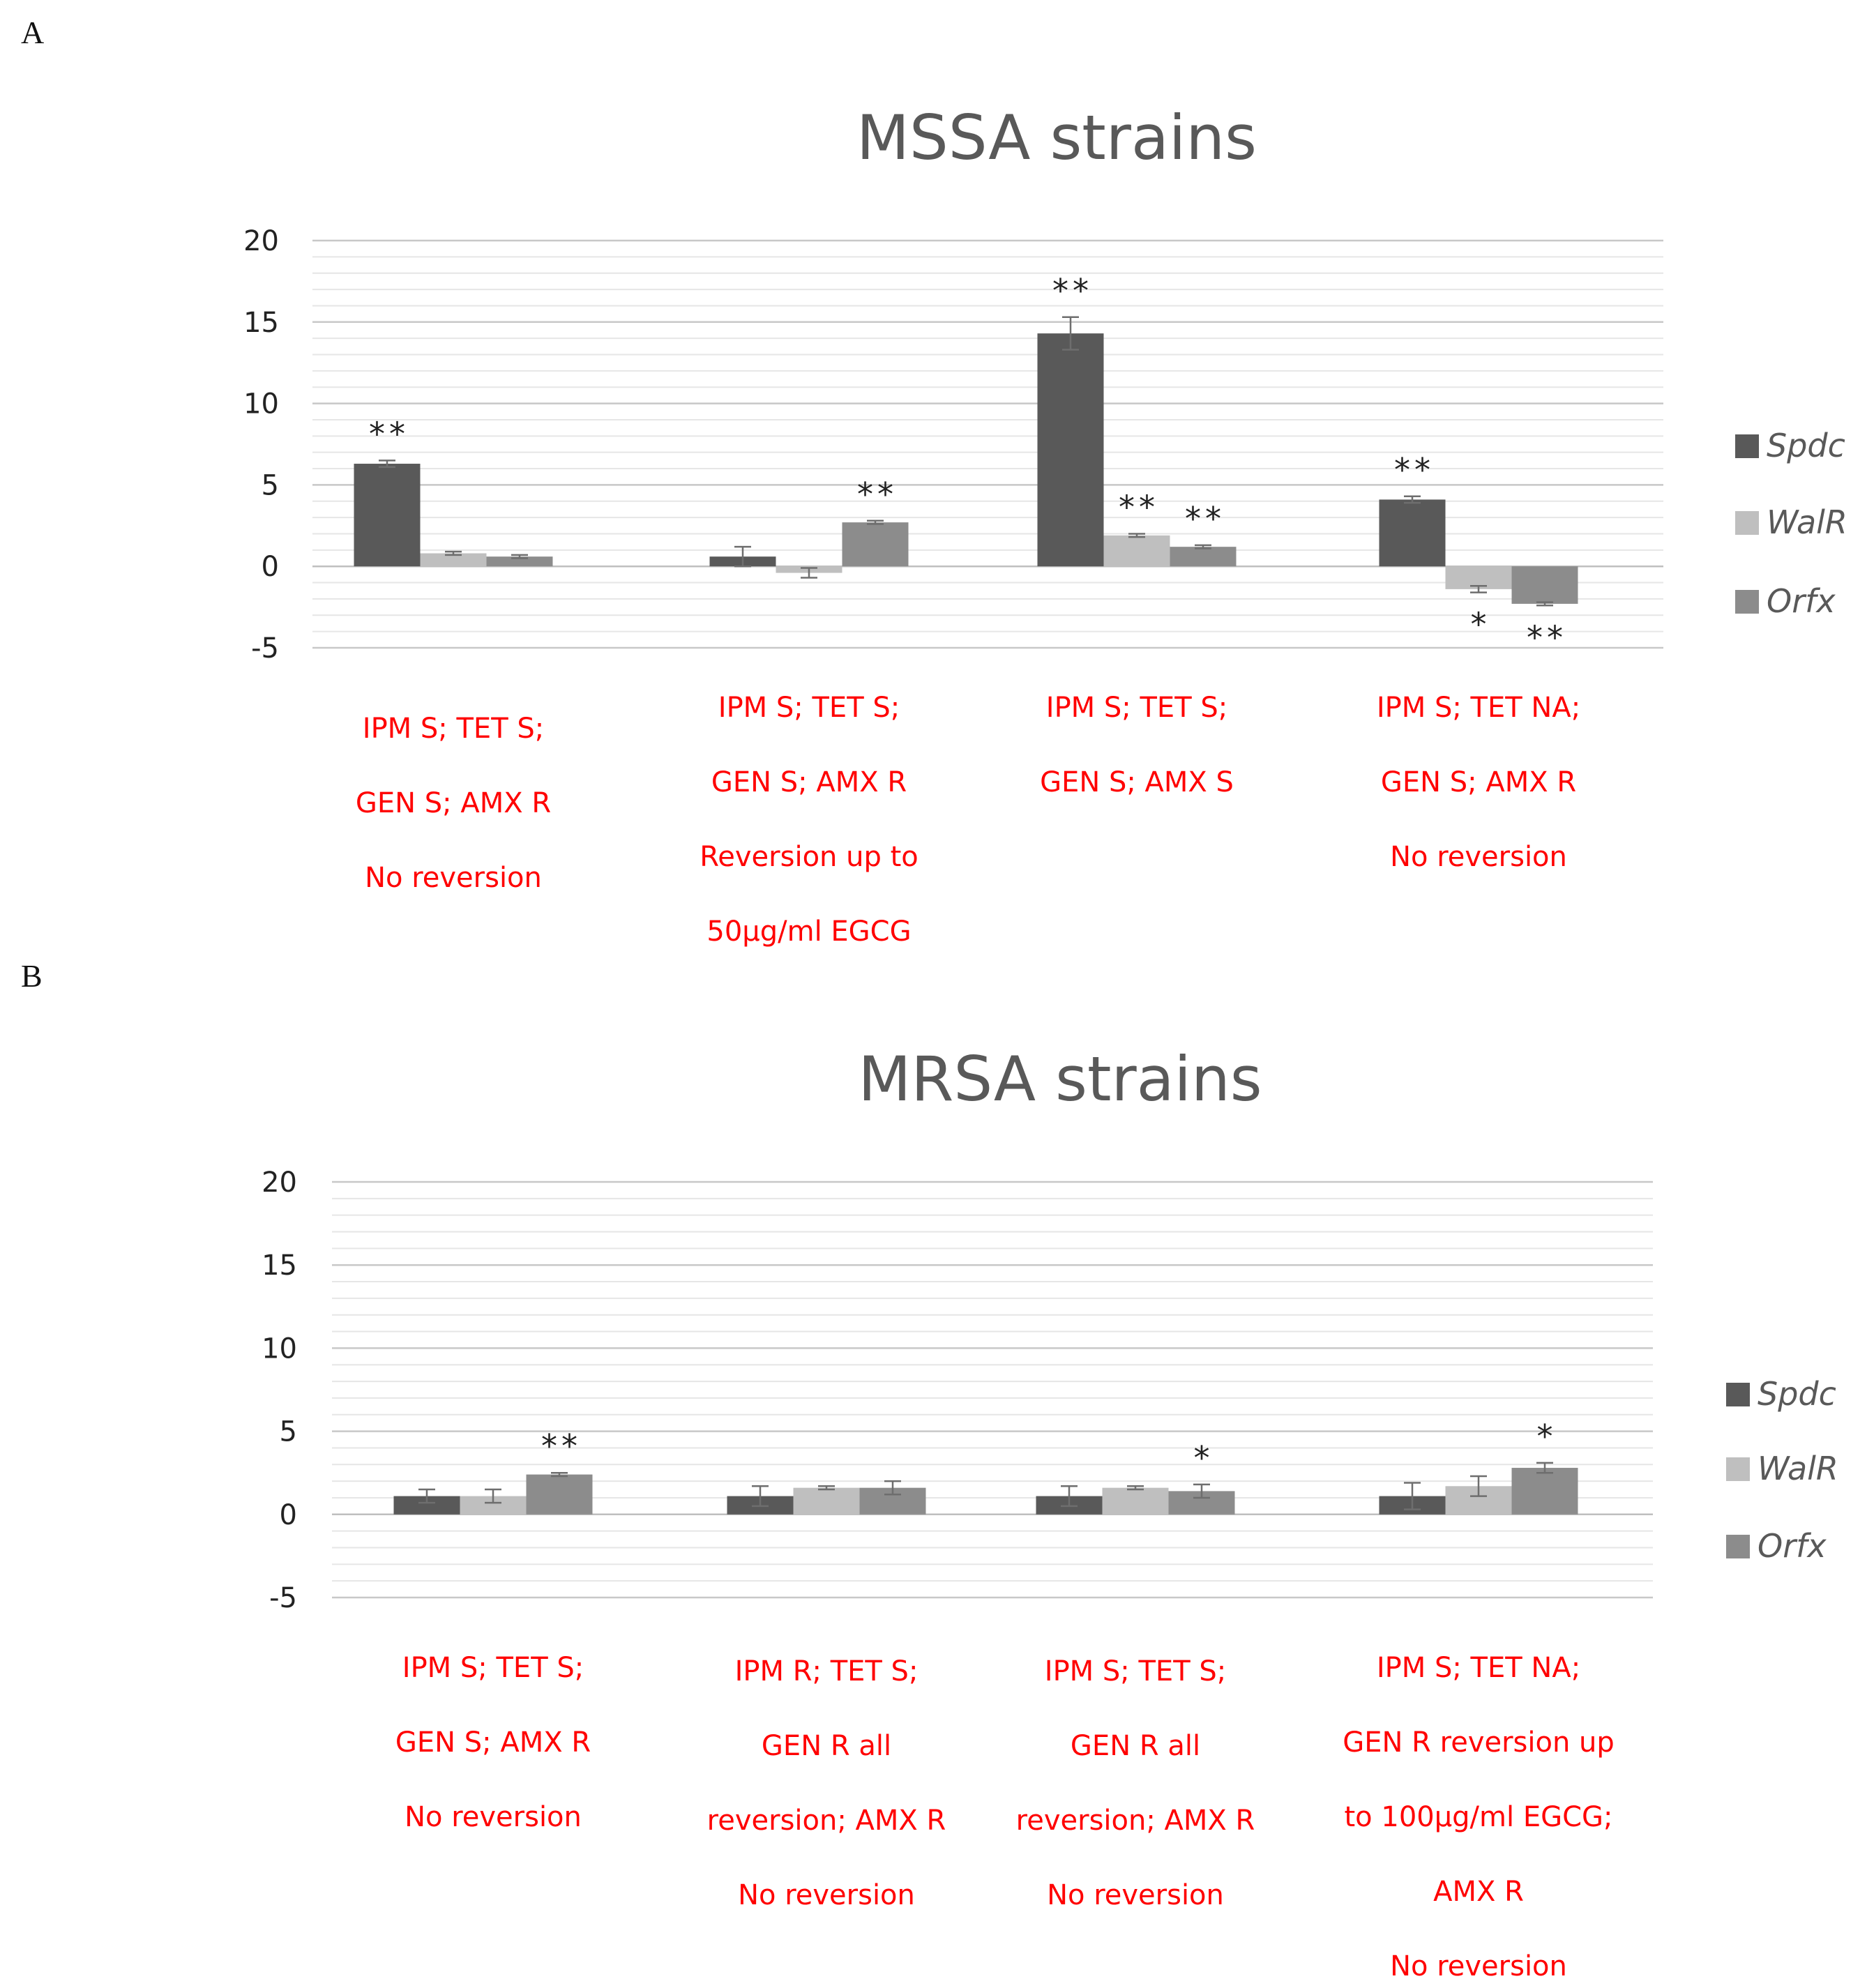 Image resolution: width=1867 pixels, height=1988 pixels. I want to click on category-label-line: to 100µg/ml EGCG;, so click(1479, 1817).